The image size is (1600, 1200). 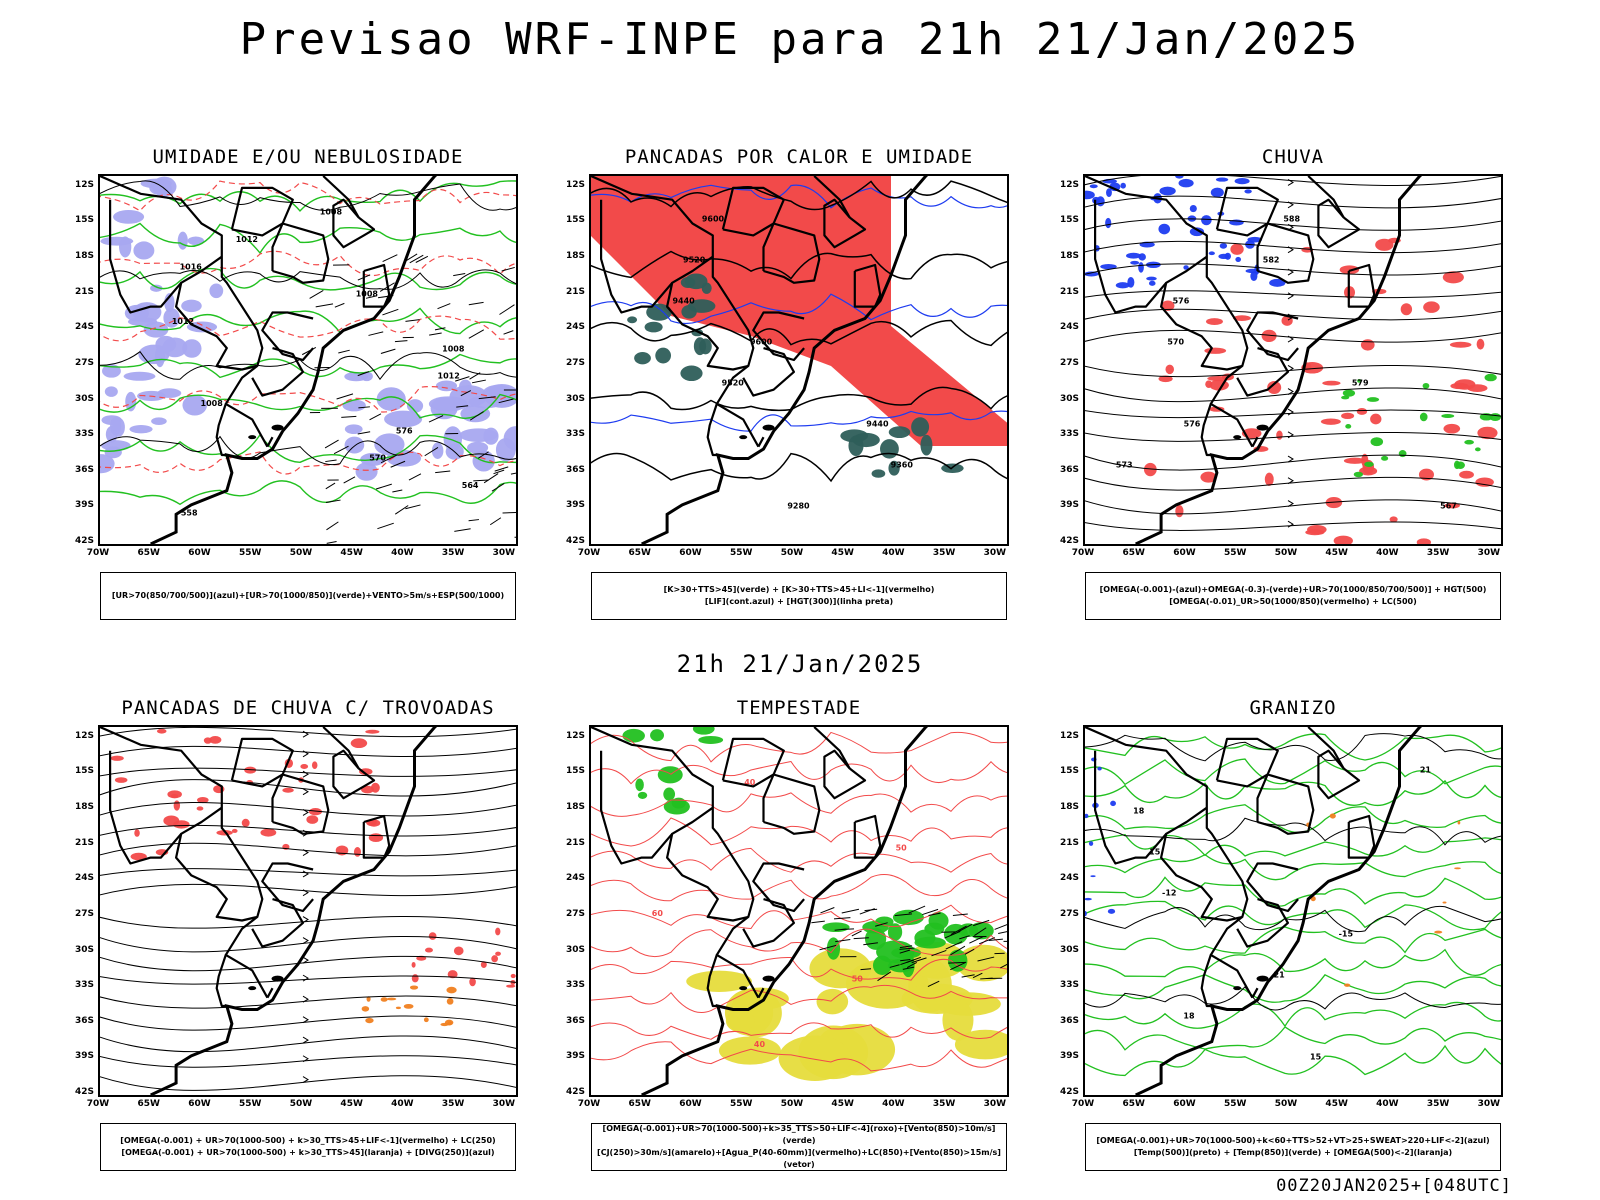 I want to click on jet-area, so click(x=981, y=963).